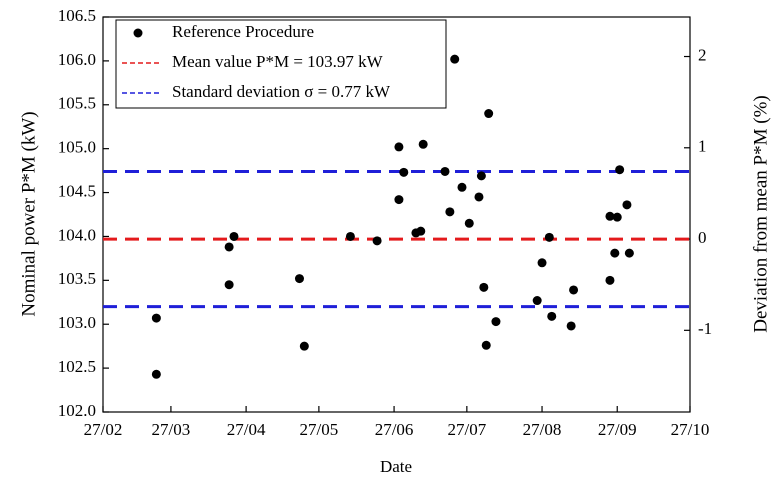 This screenshot has width=781, height=490. Describe the element at coordinates (243, 31) in the screenshot. I see `legend-label: Reference Procedure` at that location.